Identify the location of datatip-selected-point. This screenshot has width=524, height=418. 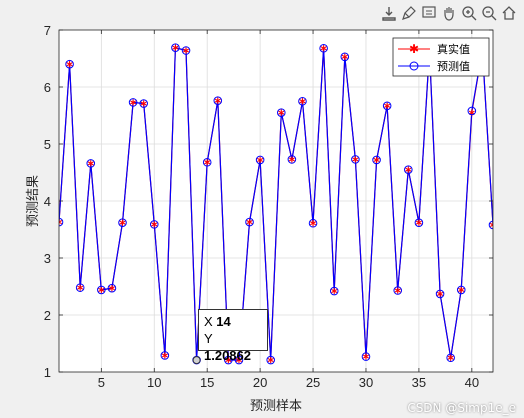
(196, 360).